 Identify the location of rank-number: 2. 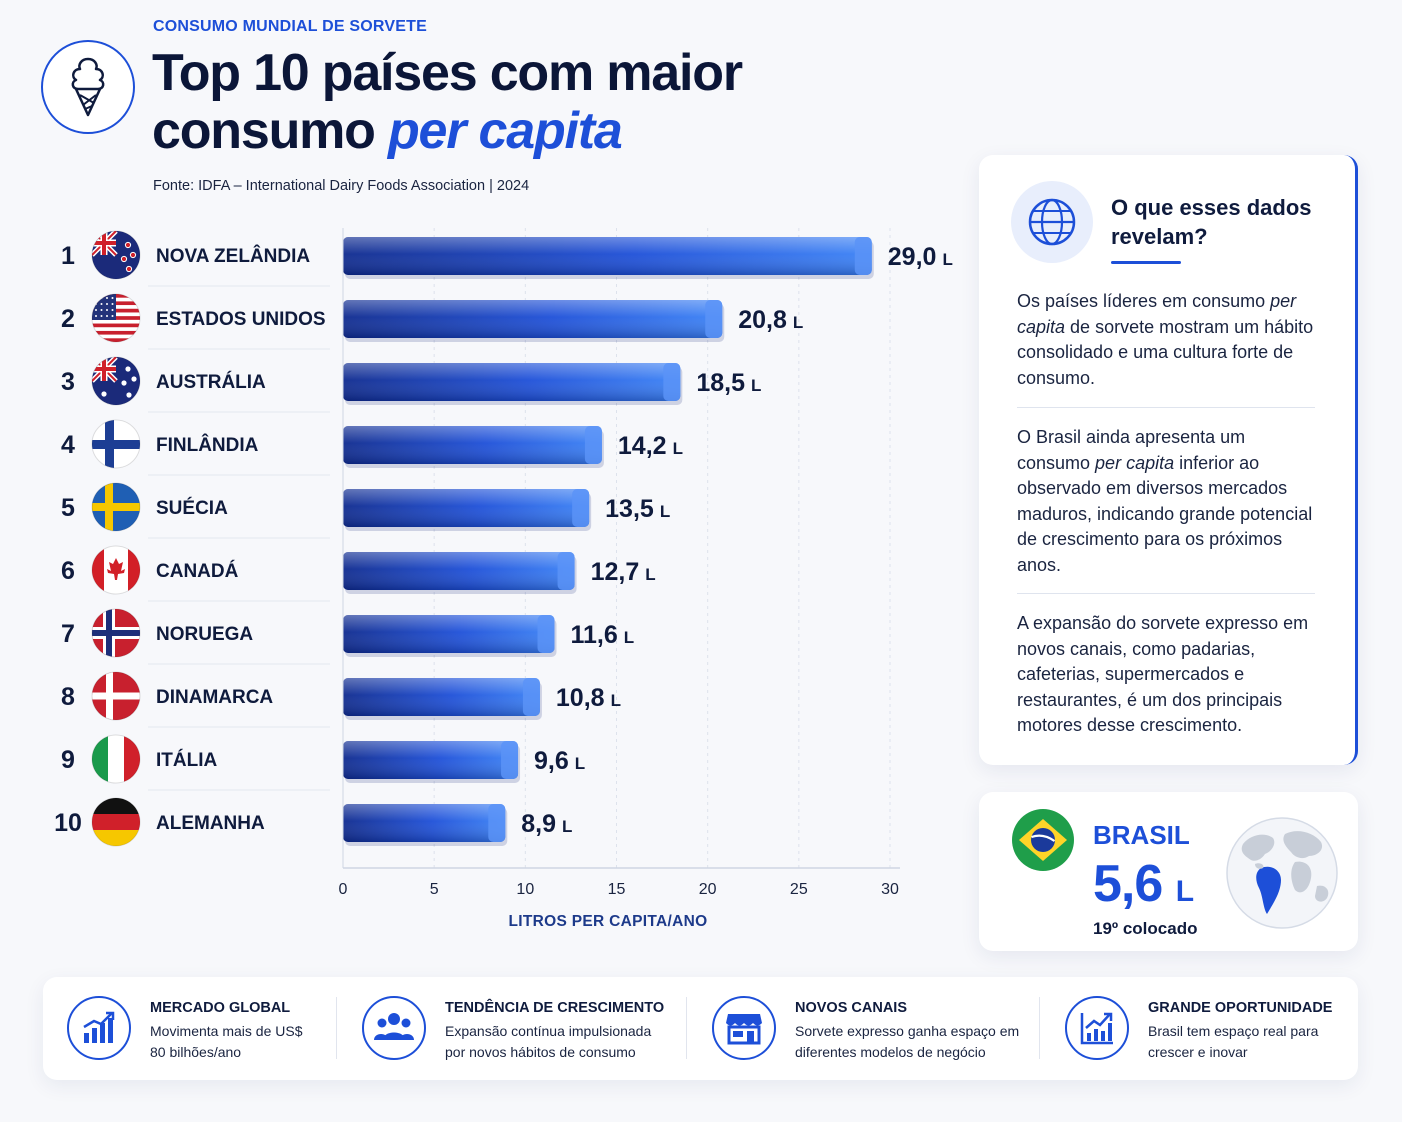
(68, 319).